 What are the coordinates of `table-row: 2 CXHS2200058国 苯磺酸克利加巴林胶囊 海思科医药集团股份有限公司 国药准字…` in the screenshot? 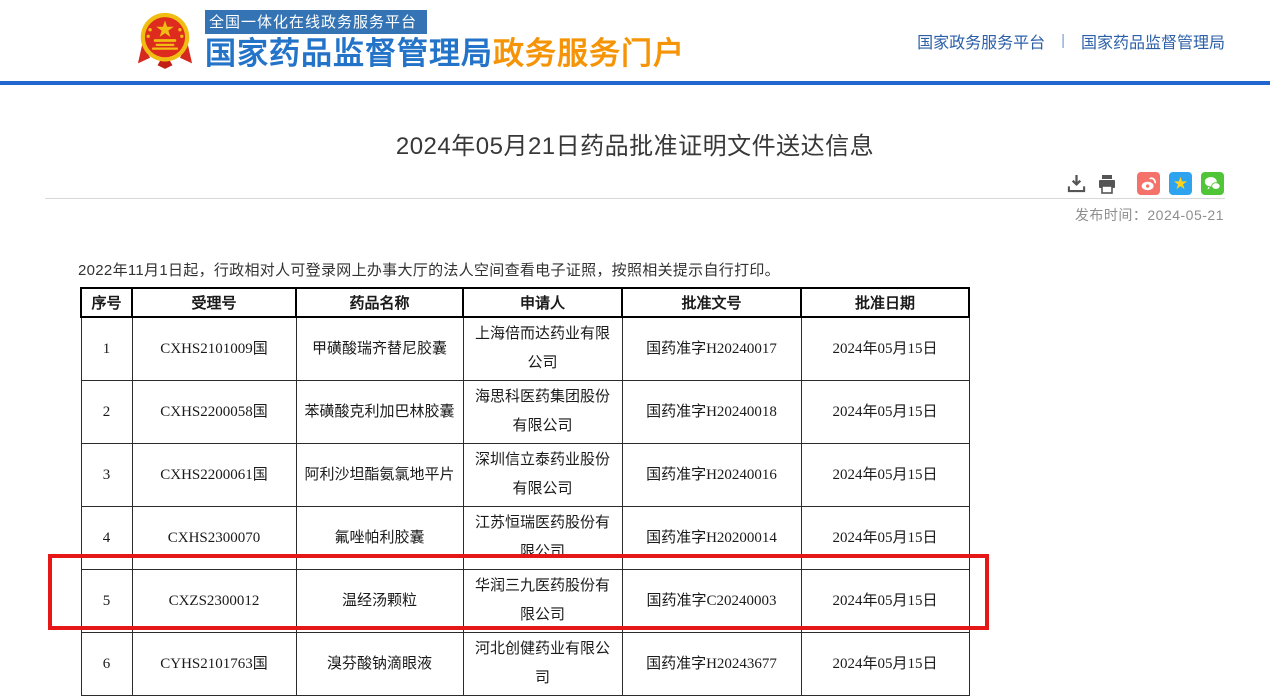 It's located at (525, 412).